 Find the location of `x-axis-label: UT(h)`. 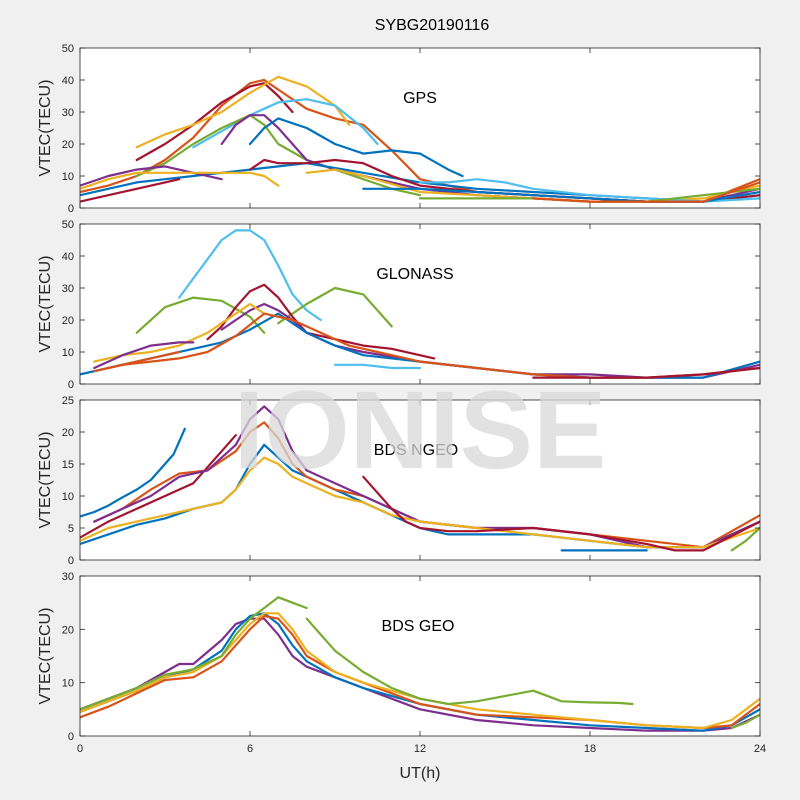

x-axis-label: UT(h) is located at coordinates (420, 773).